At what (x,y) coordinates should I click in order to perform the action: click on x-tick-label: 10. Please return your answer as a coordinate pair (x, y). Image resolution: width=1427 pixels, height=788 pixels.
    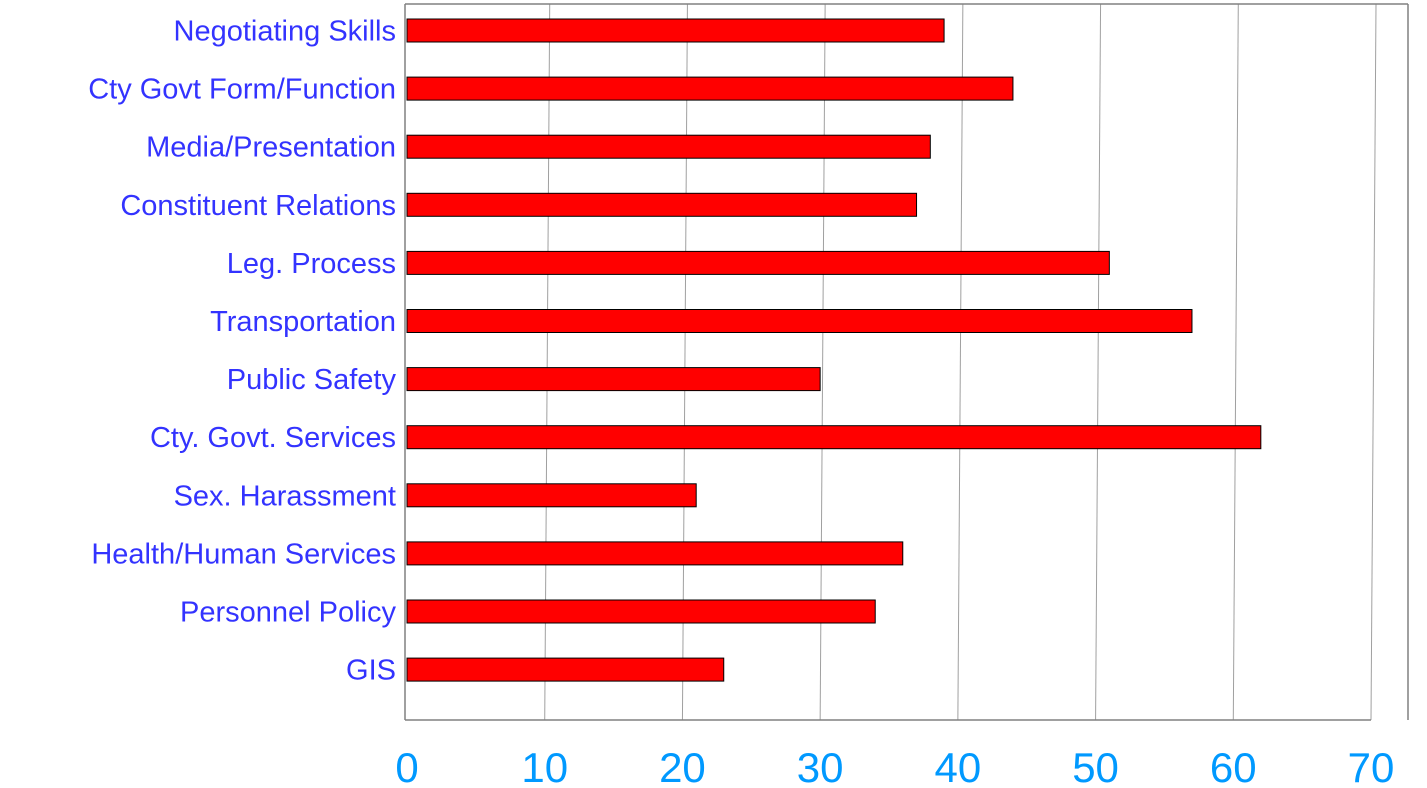
    Looking at the image, I should click on (544, 766).